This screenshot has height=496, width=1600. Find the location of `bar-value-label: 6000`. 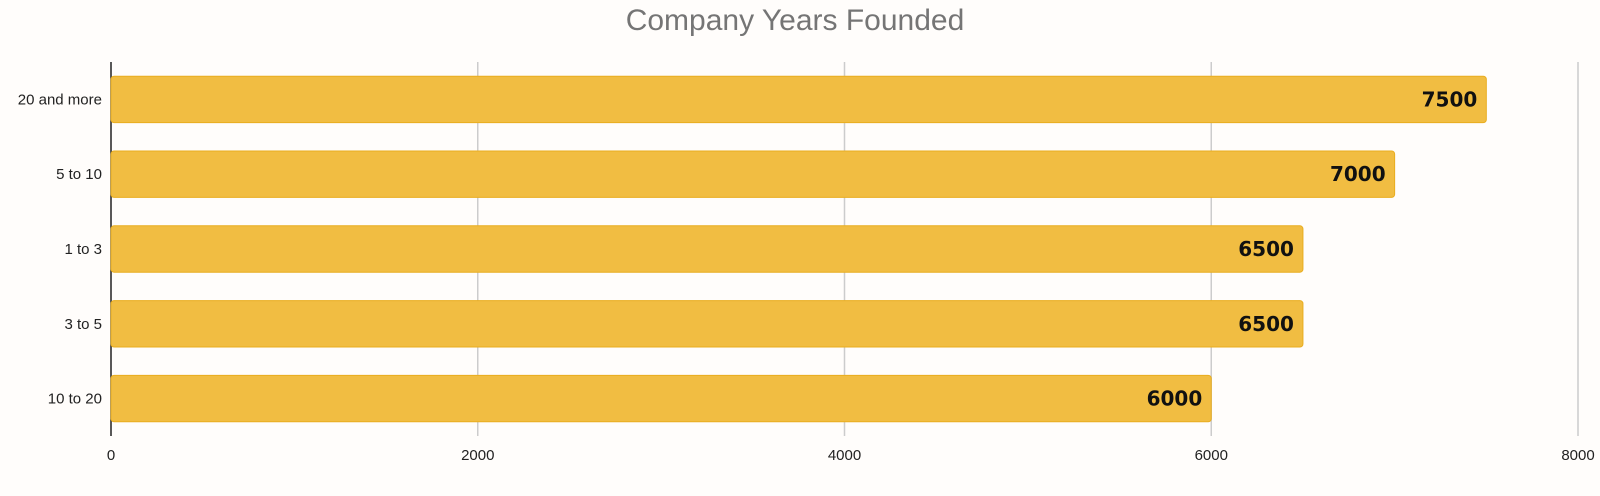

bar-value-label: 6000 is located at coordinates (1175, 399).